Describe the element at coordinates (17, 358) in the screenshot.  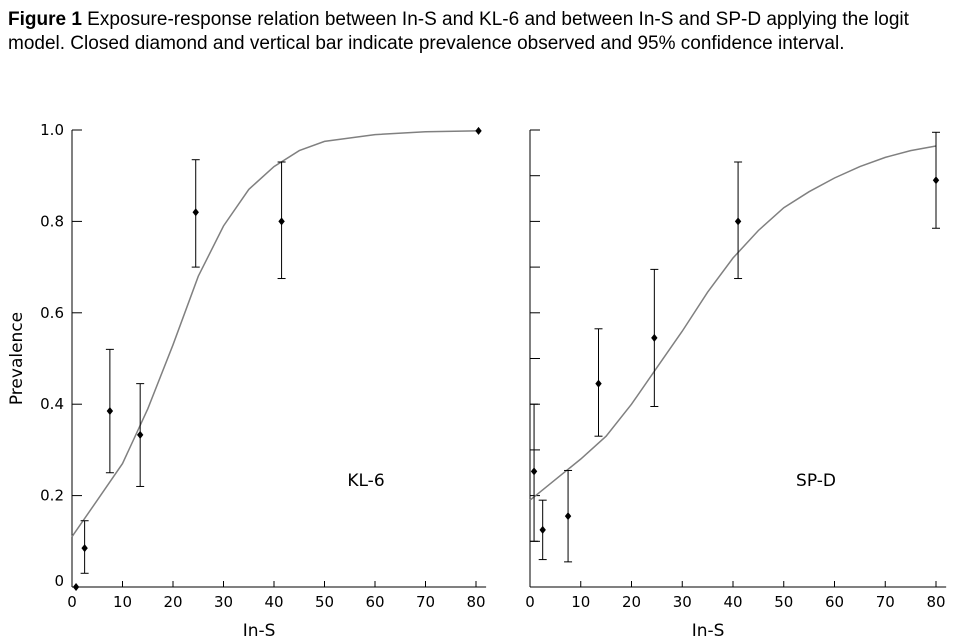
I see `y-axis-title: Prevalence` at that location.